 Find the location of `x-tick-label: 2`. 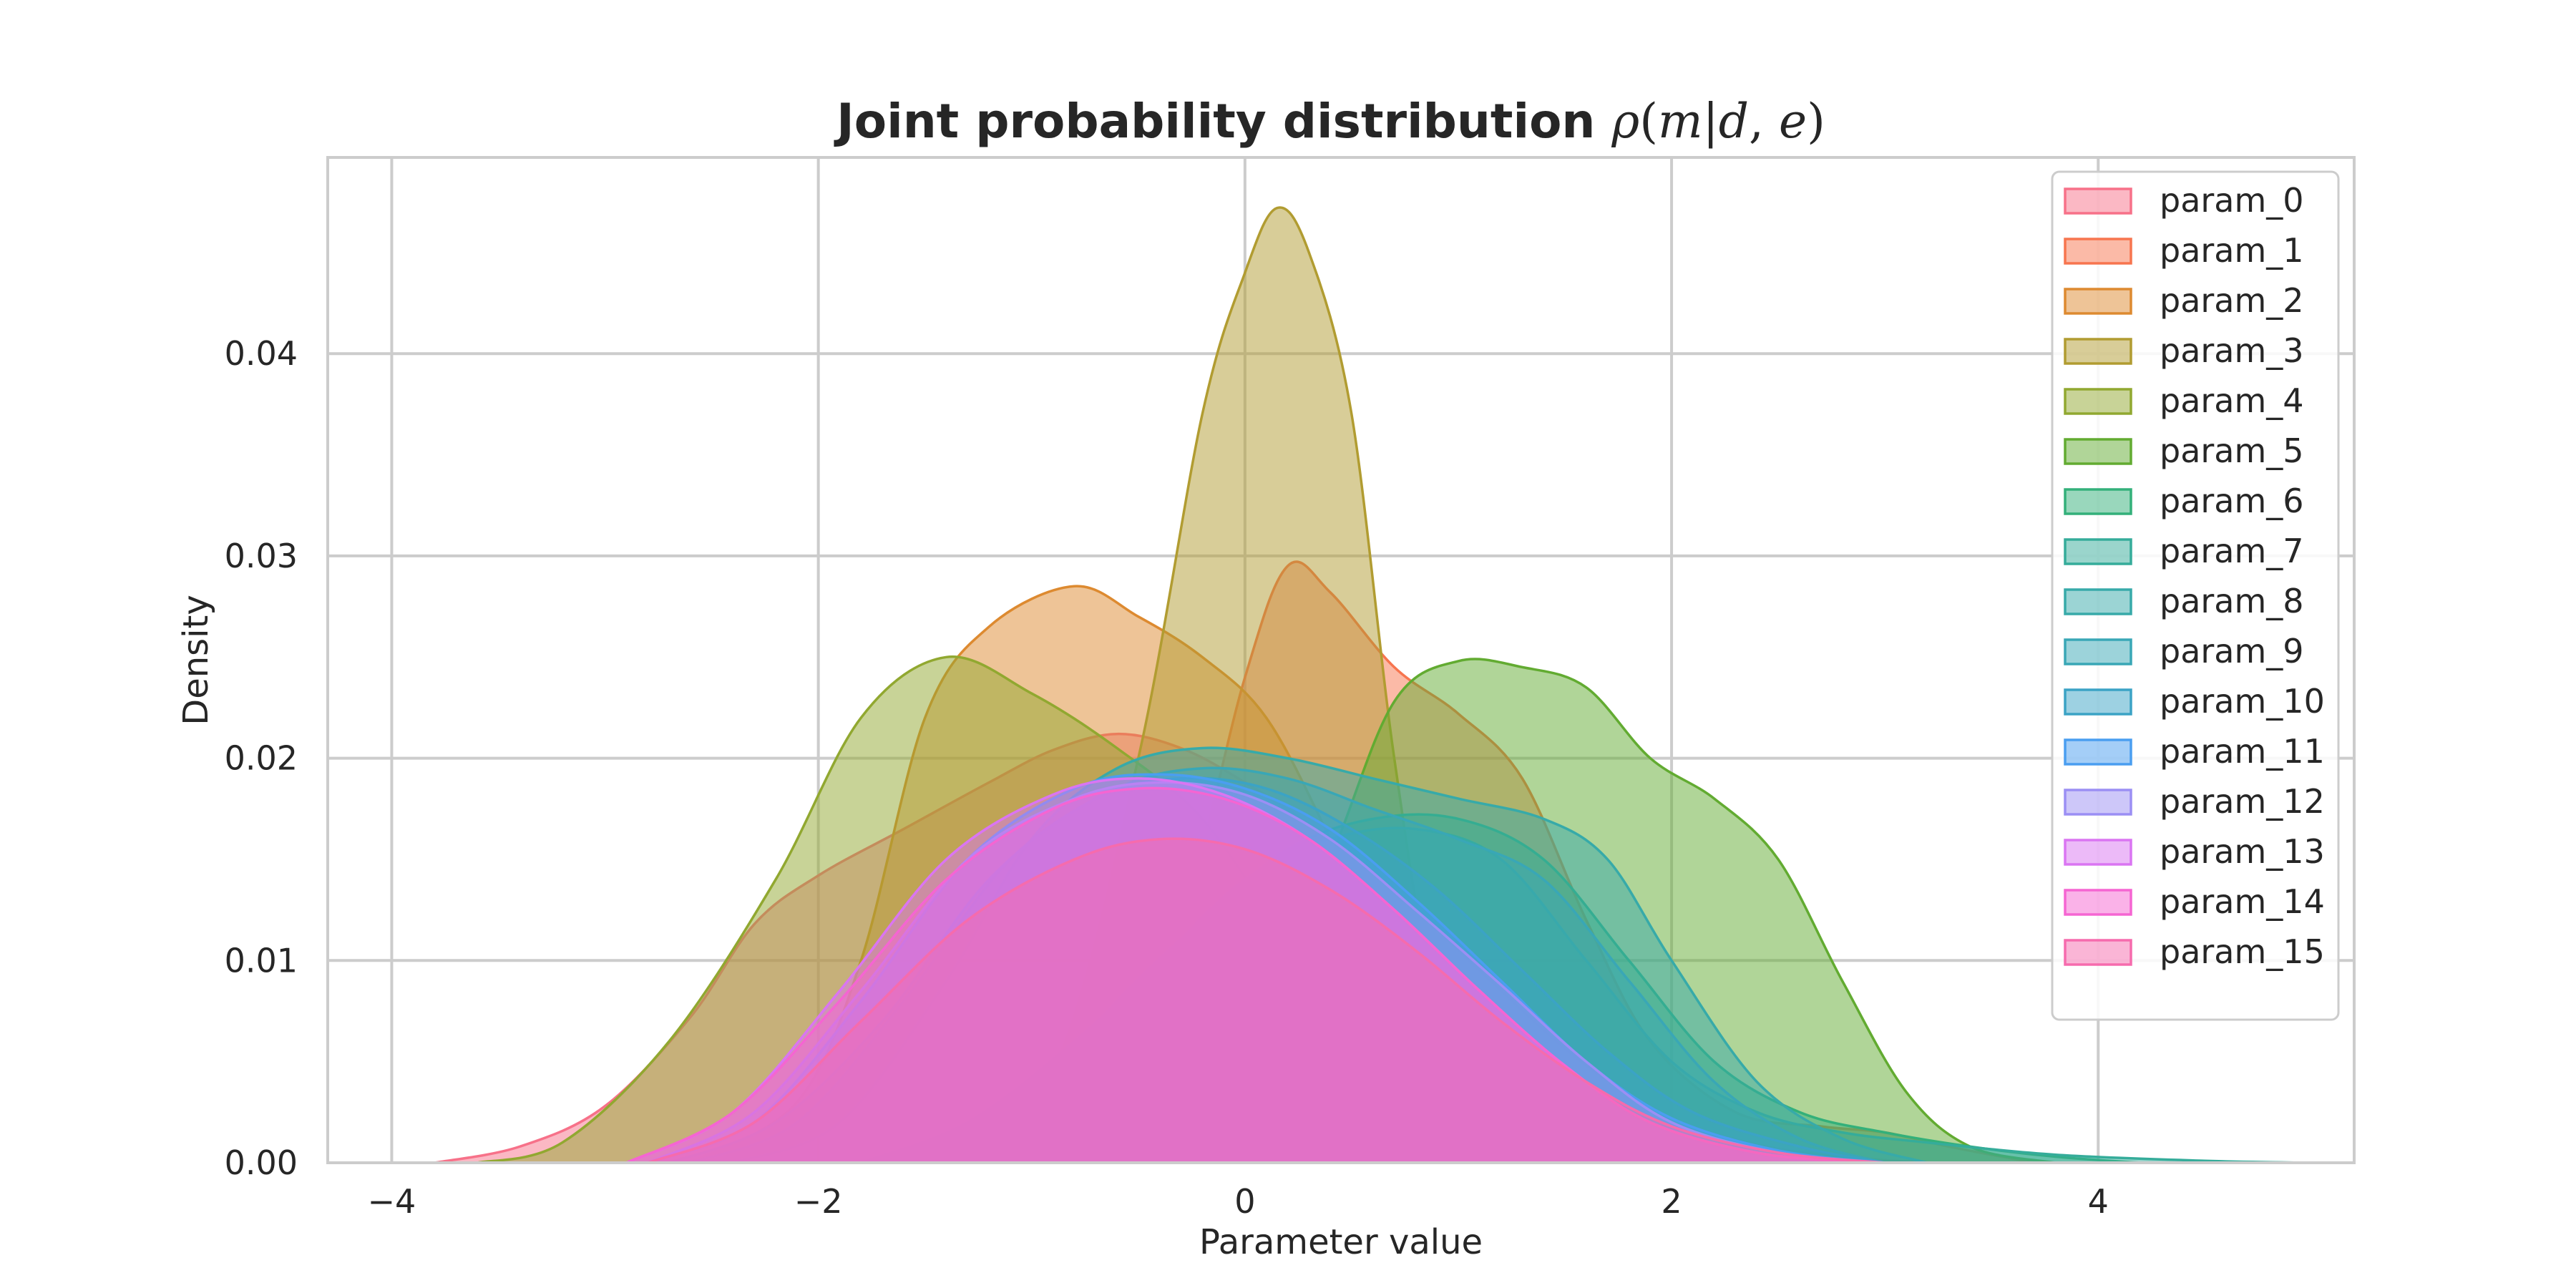

x-tick-label: 2 is located at coordinates (1671, 1201).